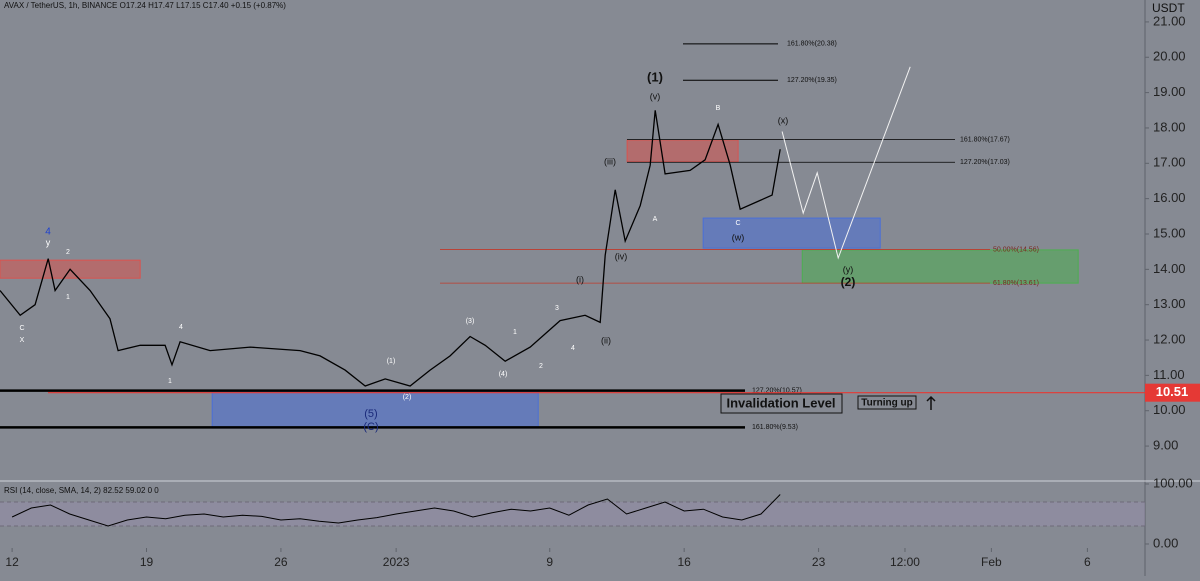  Describe the element at coordinates (777, 390) in the screenshot. I see `fib-label: 127.20%(10.57)` at that location.